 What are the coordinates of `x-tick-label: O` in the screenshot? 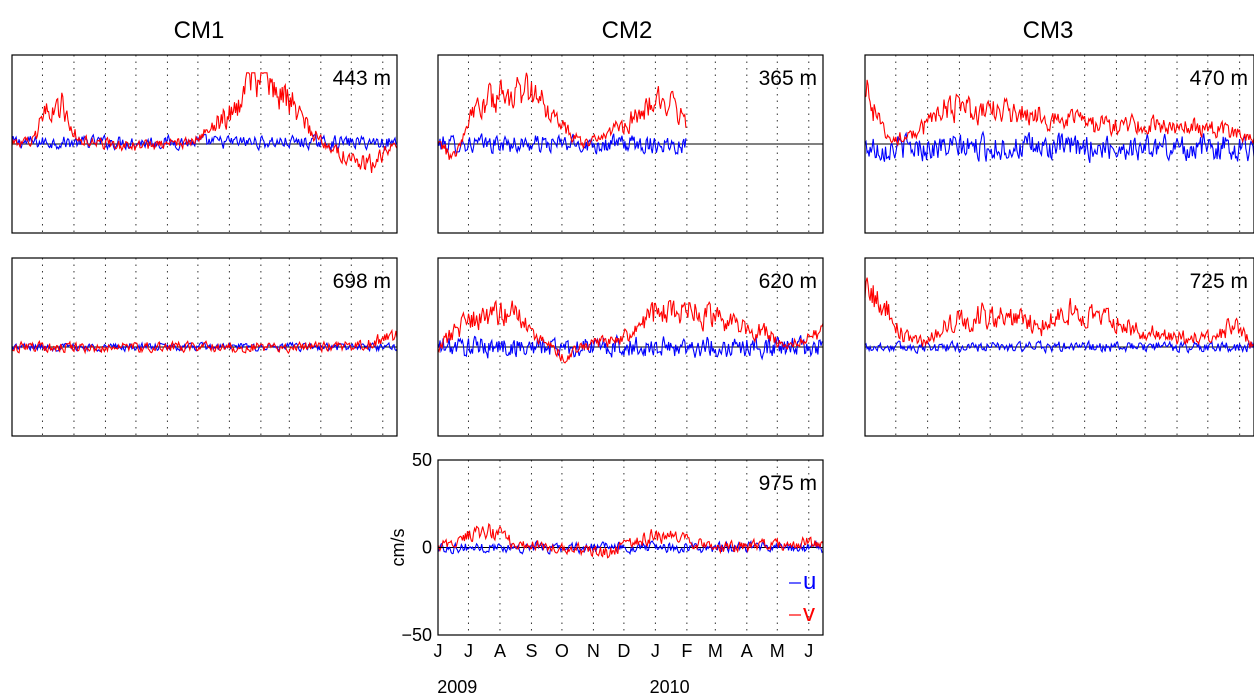 It's located at (562, 651).